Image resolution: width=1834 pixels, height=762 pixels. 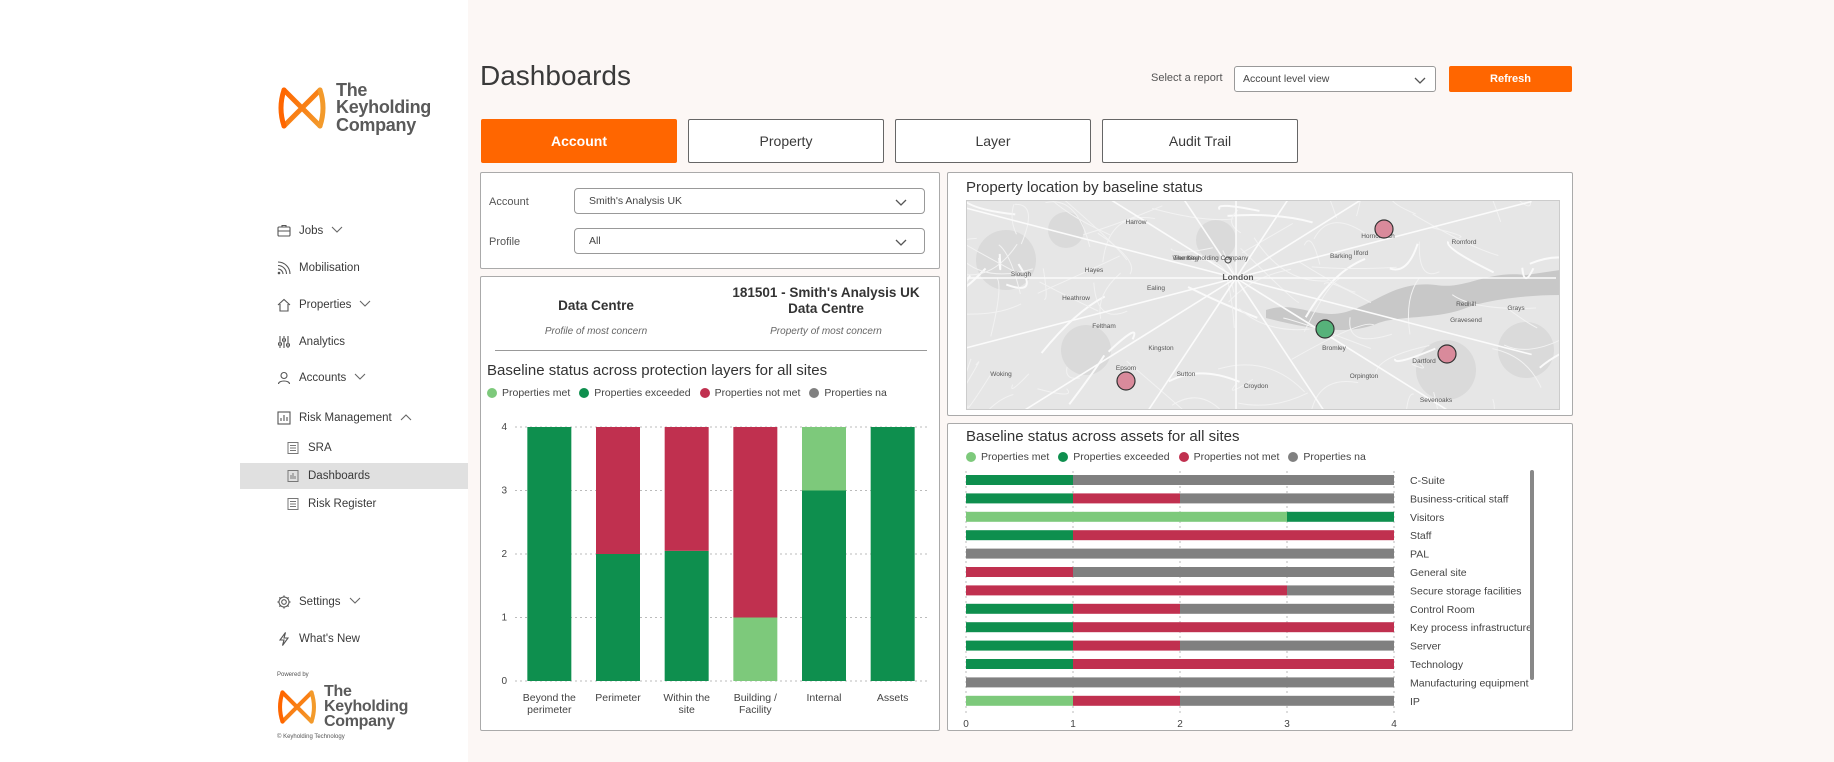 What do you see at coordinates (710, 220) in the screenshot?
I see `filter-panel: Account Smith's Analysis UK Profile All` at bounding box center [710, 220].